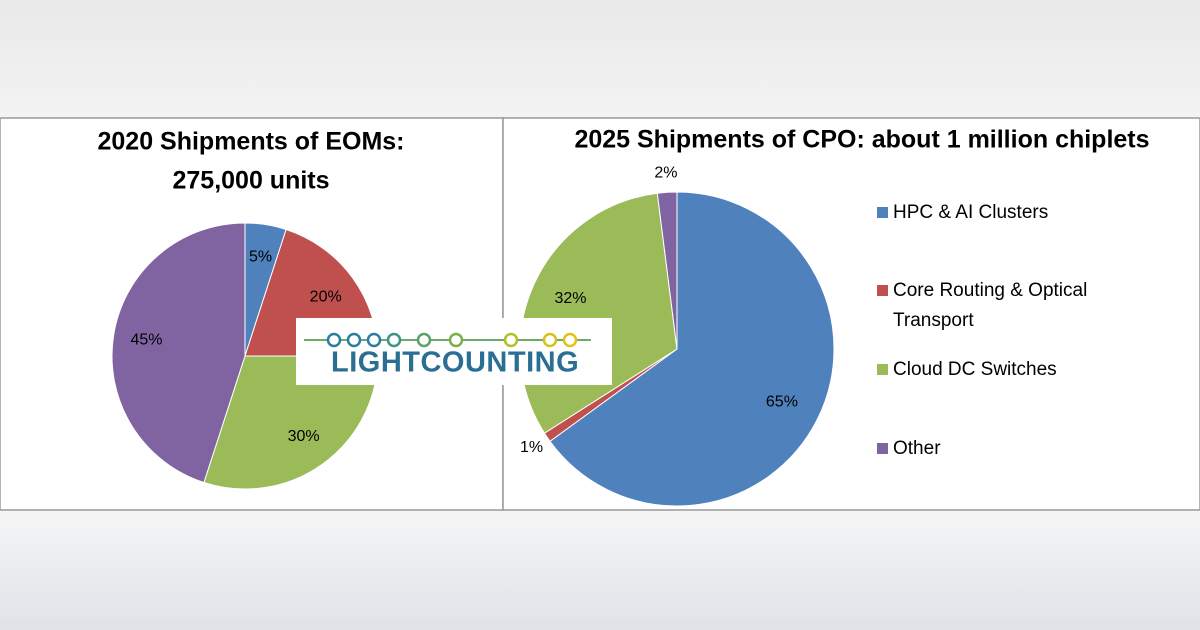 The width and height of the screenshot is (1200, 630). Describe the element at coordinates (326, 297) in the screenshot. I see `data-label: 20%` at that location.